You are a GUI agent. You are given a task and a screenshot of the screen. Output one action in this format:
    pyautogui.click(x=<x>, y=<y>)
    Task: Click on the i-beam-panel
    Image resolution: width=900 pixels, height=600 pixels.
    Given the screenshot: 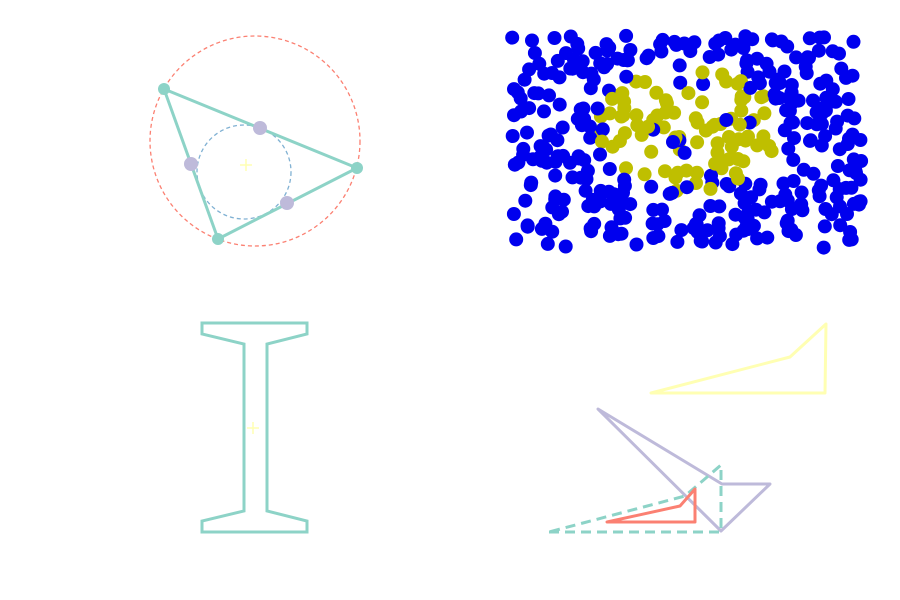 What is the action you would take?
    pyautogui.click(x=254, y=427)
    